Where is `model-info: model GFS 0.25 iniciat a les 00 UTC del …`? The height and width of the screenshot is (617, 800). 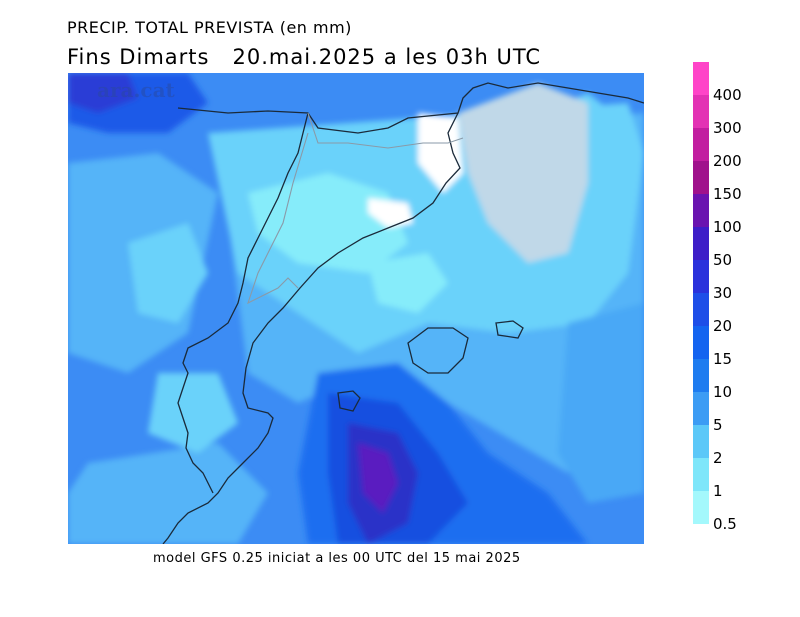 model-info: model GFS 0.25 iniciat a les 00 UTC del … is located at coordinates (337, 558).